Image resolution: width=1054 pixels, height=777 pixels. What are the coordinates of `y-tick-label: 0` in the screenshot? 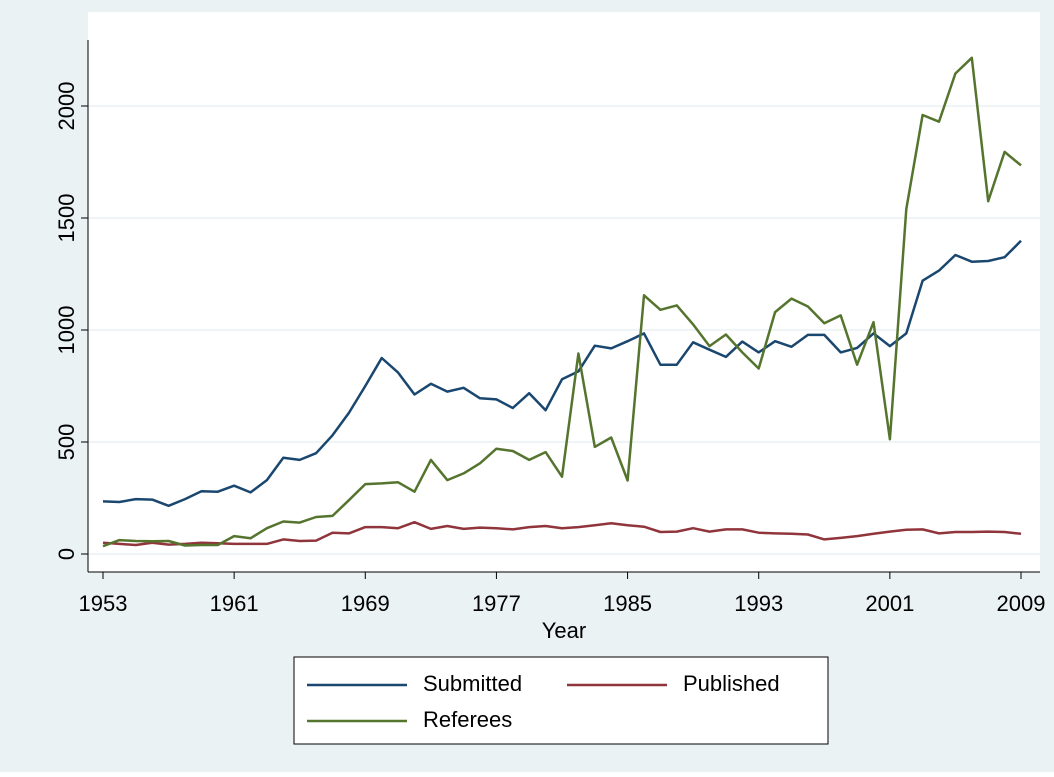 It's located at (66, 554).